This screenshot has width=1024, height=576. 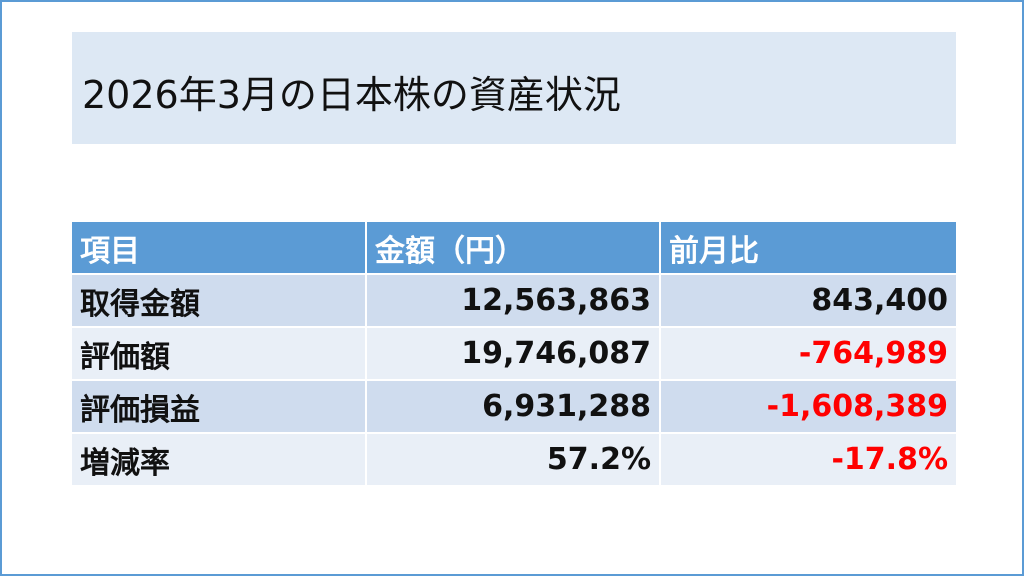 I want to click on row-amount: 57.2%, so click(x=513, y=460).